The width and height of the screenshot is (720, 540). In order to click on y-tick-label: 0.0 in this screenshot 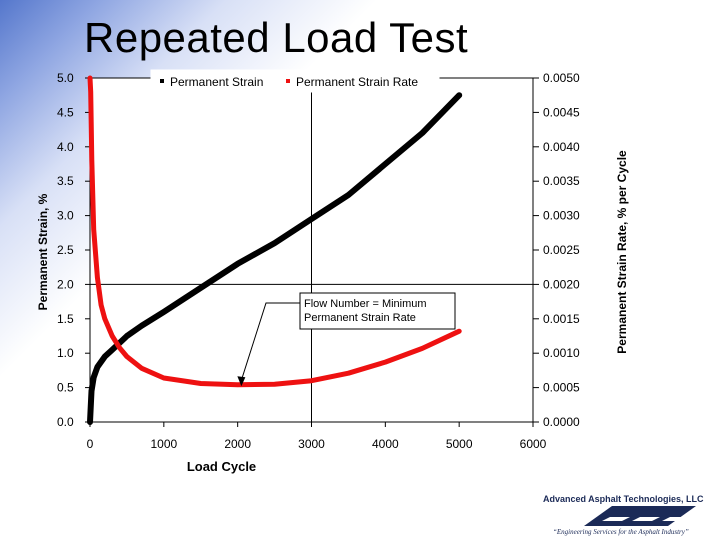, I will do `click(65, 422)`.